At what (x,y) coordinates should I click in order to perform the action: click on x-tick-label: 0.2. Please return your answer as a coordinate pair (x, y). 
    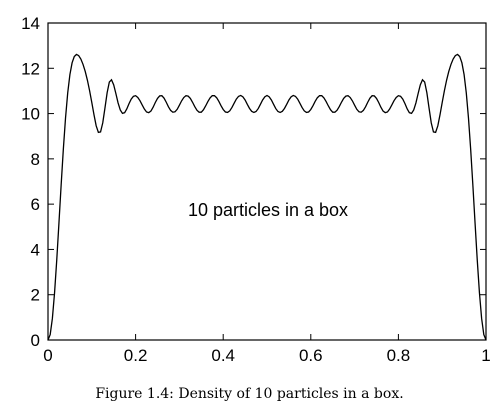
    Looking at the image, I should click on (136, 355).